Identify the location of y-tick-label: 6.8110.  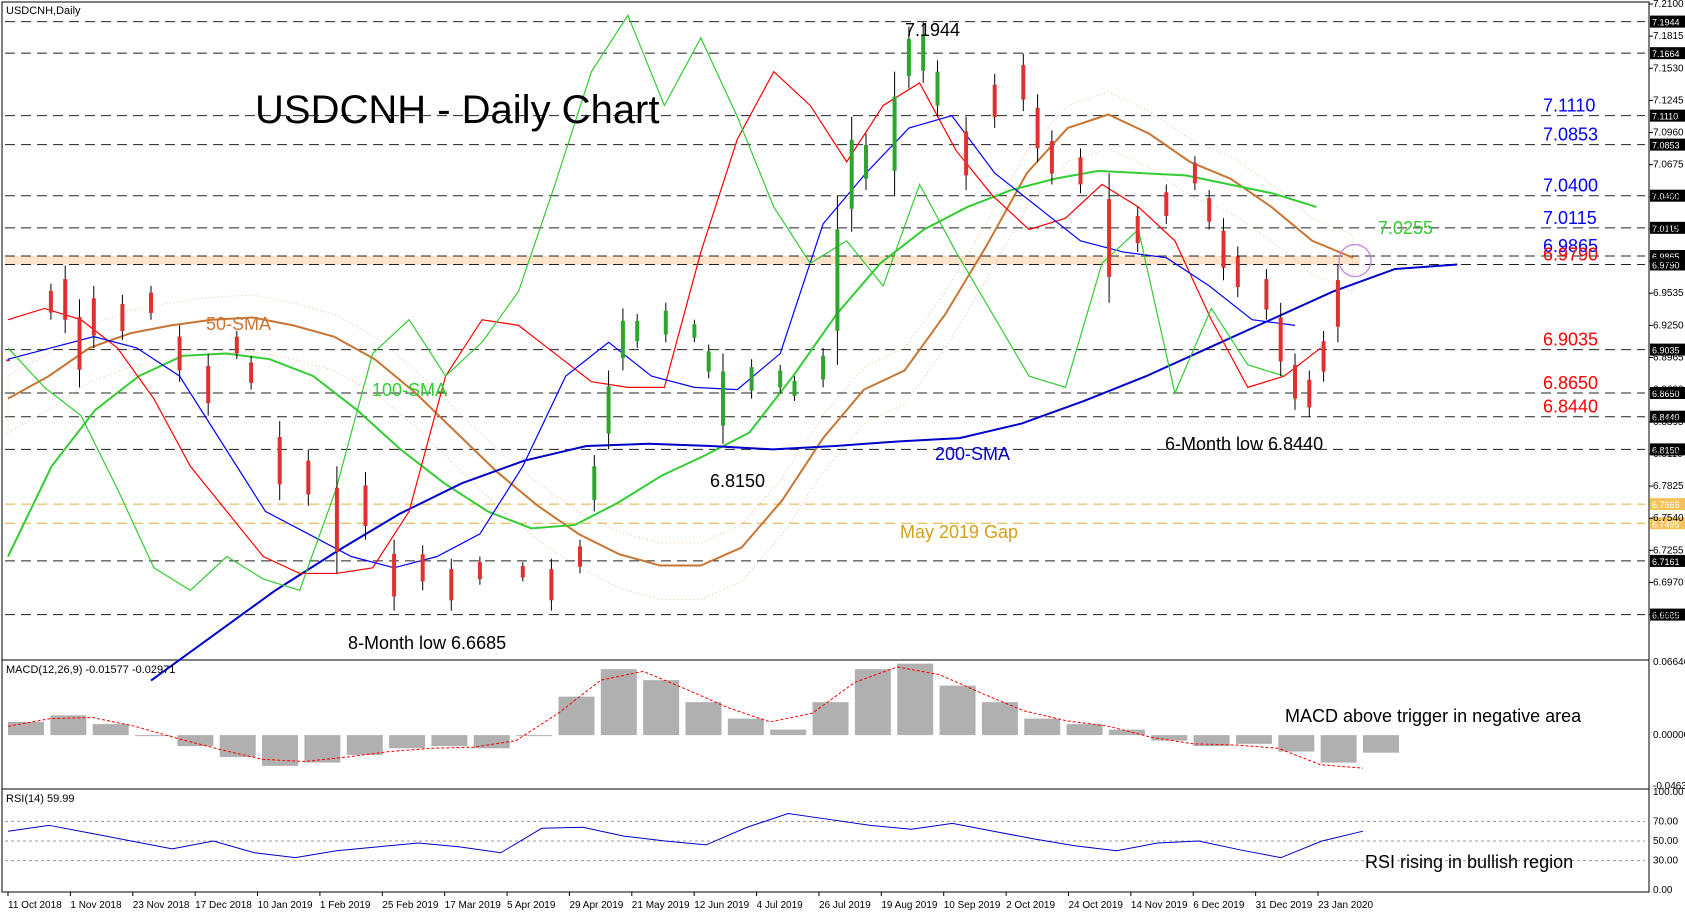
(1668, 454).